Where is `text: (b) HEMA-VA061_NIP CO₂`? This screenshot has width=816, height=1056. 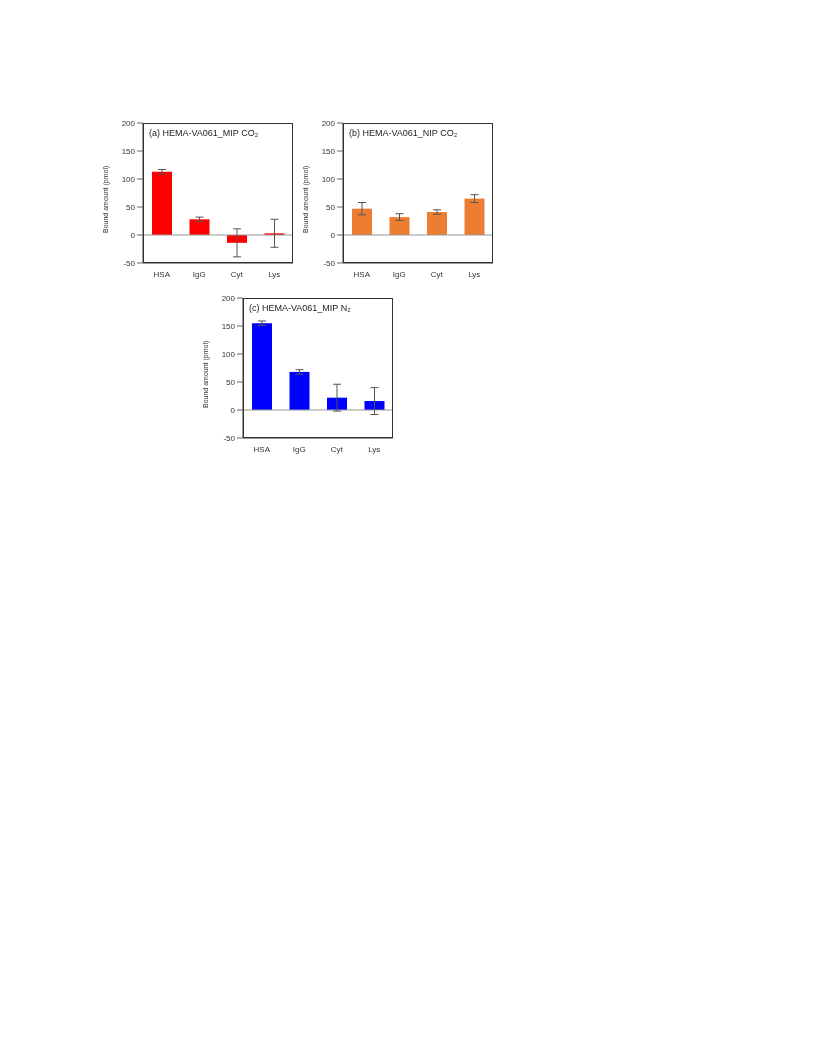
text: (b) HEMA-VA061_NIP CO₂ is located at coordinates (403, 133).